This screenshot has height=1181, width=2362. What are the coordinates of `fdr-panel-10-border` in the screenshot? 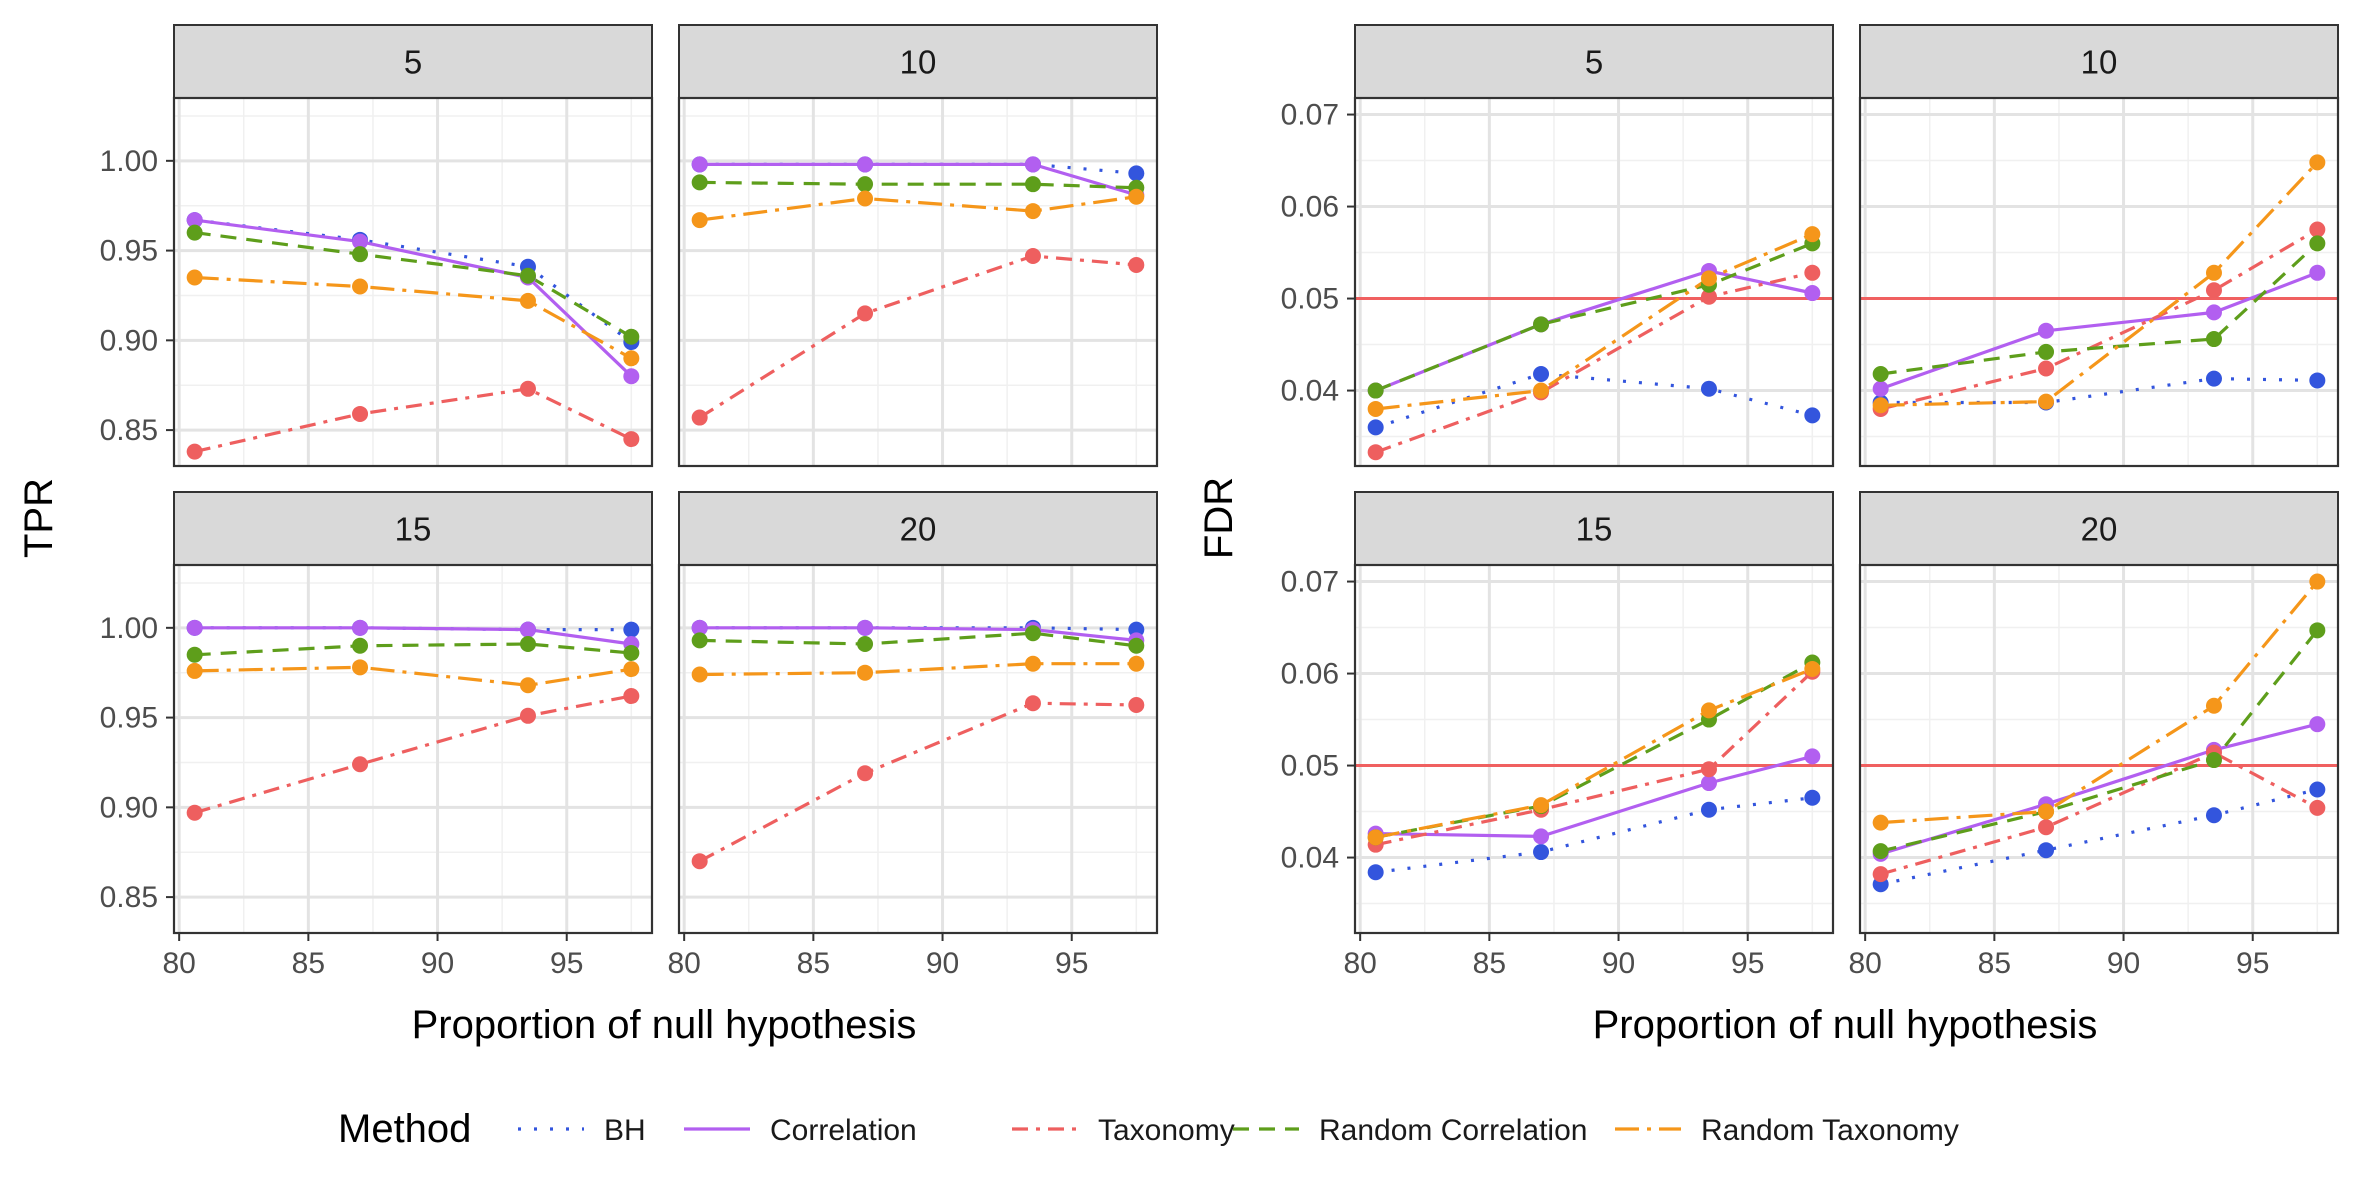 It's located at (2099, 282).